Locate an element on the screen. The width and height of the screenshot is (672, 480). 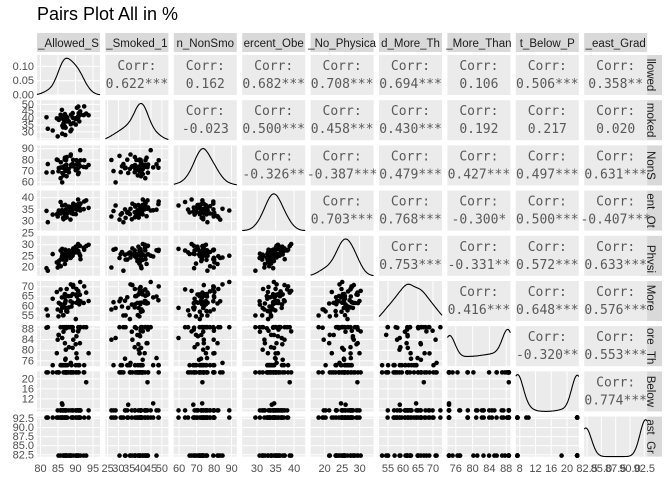
x-tick-label: 95 is located at coordinates (93, 469).